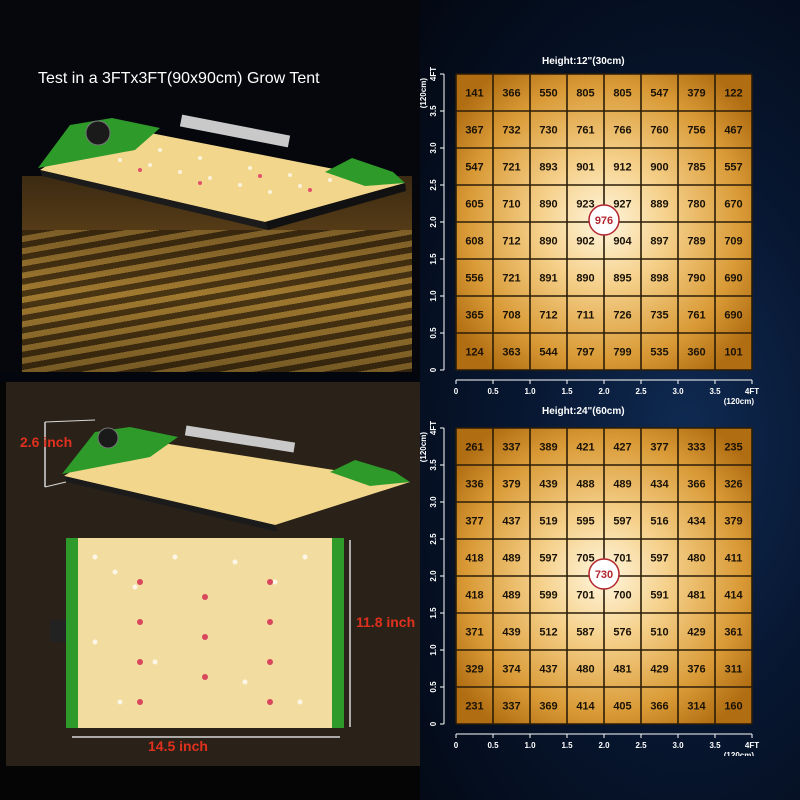 This screenshot has height=800, width=800. What do you see at coordinates (205, 642) in the screenshot?
I see `front-red-led-dots` at bounding box center [205, 642].